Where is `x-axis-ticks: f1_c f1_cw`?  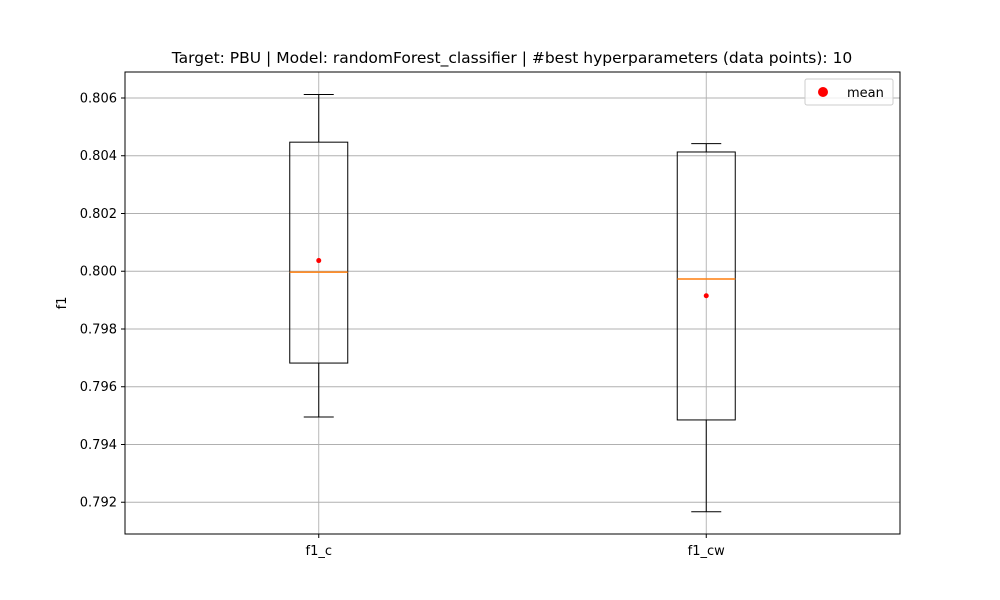 x-axis-ticks: f1_c f1_cw is located at coordinates (515, 546).